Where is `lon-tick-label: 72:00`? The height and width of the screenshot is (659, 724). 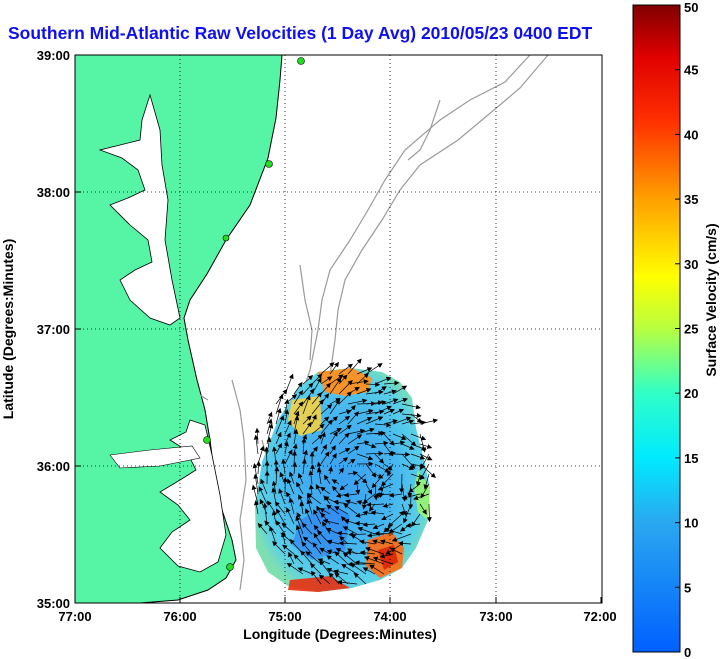
lon-tick-label: 72:00 is located at coordinates (599, 616).